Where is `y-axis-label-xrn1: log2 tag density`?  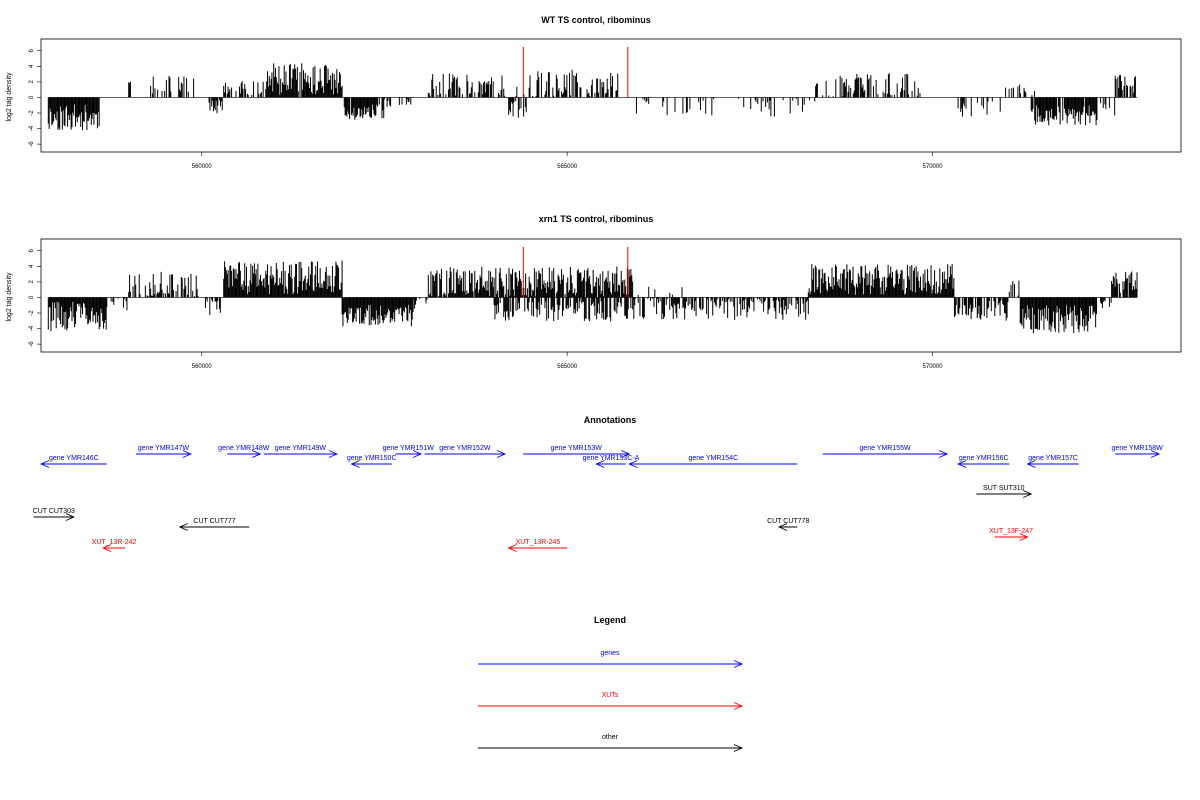
y-axis-label-xrn1: log2 tag density is located at coordinates (9, 297).